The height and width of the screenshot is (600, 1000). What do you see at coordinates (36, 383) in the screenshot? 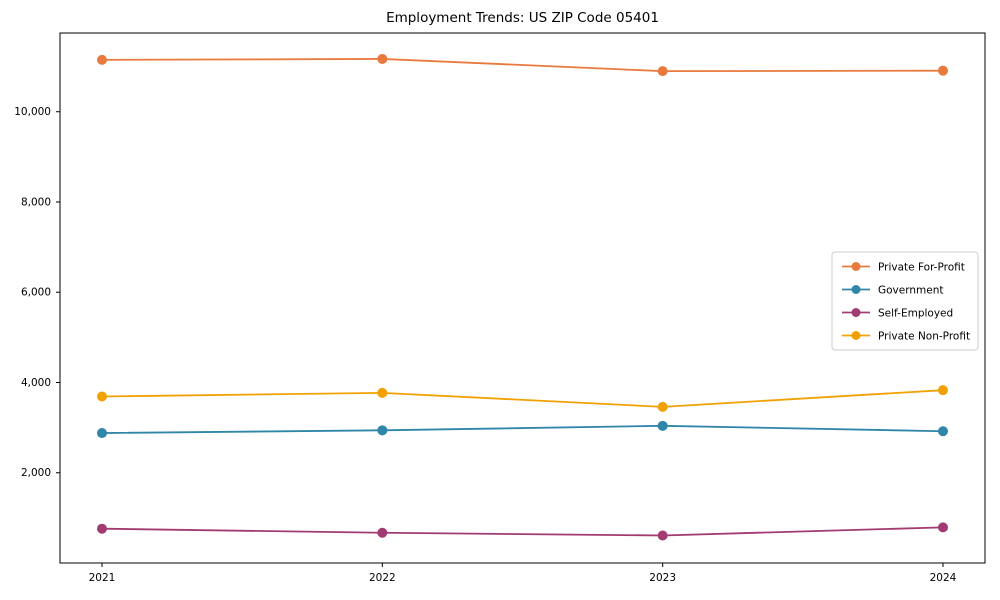
I see `y-tick-label: 4,000` at bounding box center [36, 383].